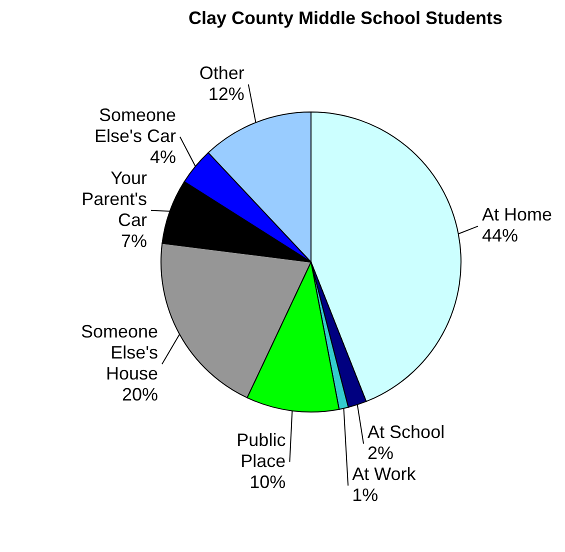 Image resolution: width=565 pixels, height=552 pixels. I want to click on data-label: 2%, so click(381, 453).